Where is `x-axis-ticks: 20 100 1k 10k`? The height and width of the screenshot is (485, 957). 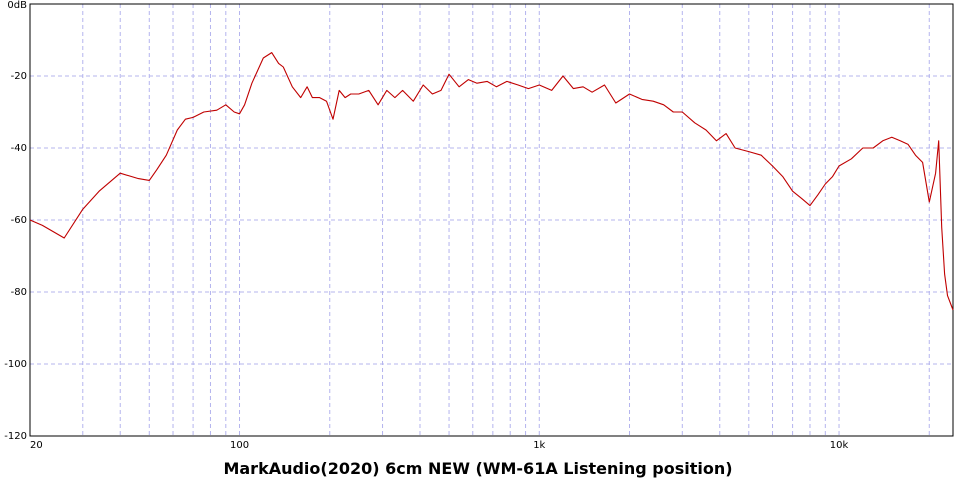 x-axis-ticks: 20 100 1k 10k is located at coordinates (439, 445).